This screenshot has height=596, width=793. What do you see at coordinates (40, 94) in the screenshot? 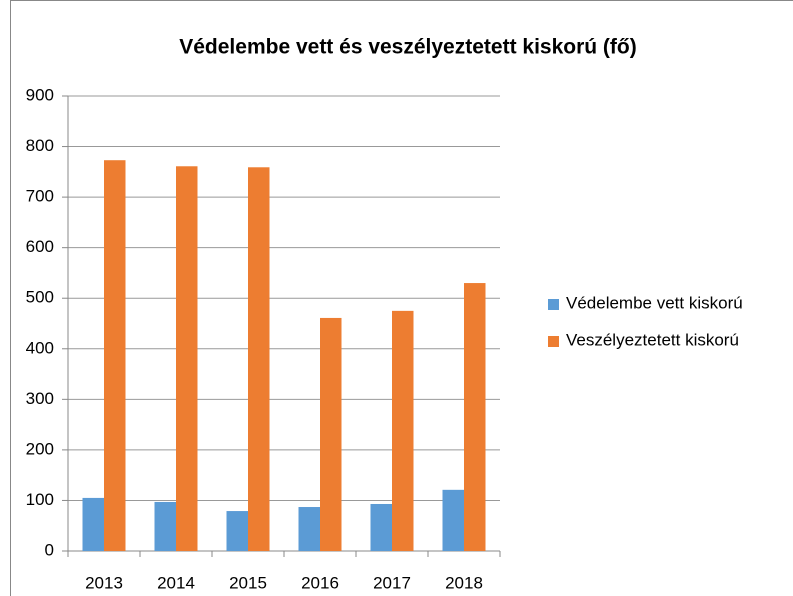
I see `y-tick-label: 900` at bounding box center [40, 94].